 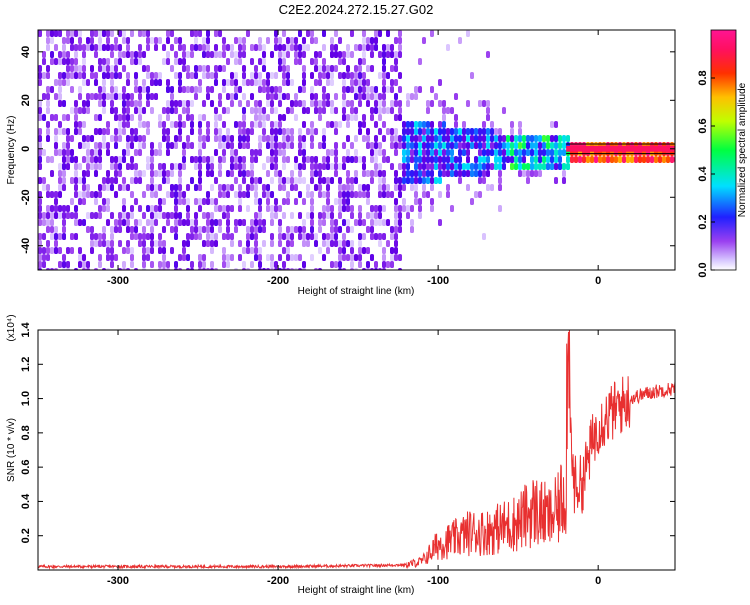 What do you see at coordinates (26, 329) in the screenshot?
I see `snr-y-tick-label: 1.4` at bounding box center [26, 329].